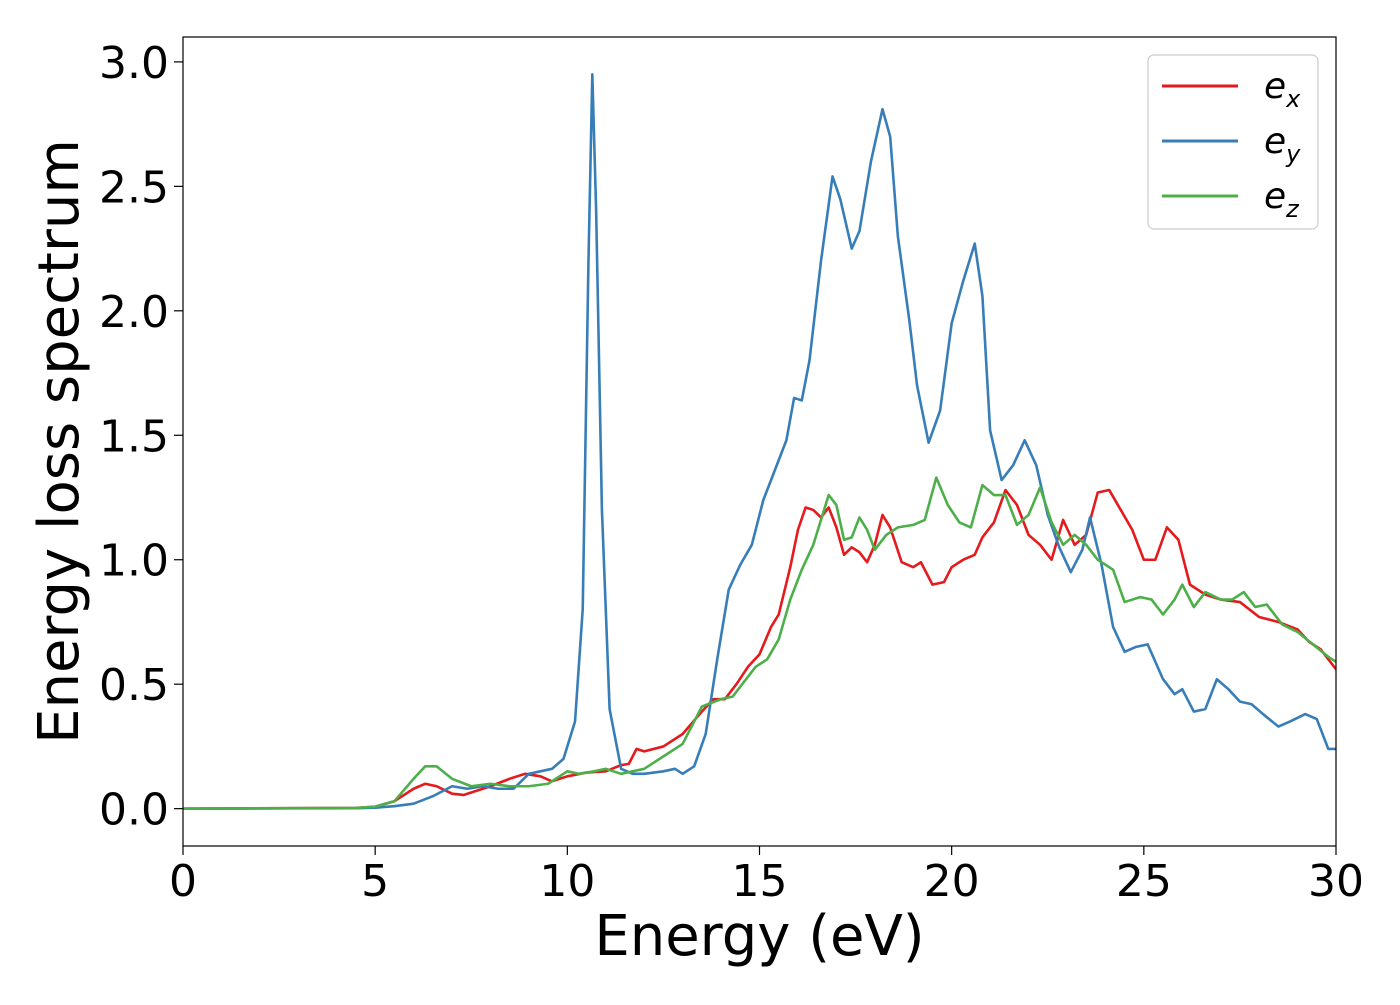  What do you see at coordinates (760, 881) in the screenshot?
I see `x-tick-label: 15` at bounding box center [760, 881].